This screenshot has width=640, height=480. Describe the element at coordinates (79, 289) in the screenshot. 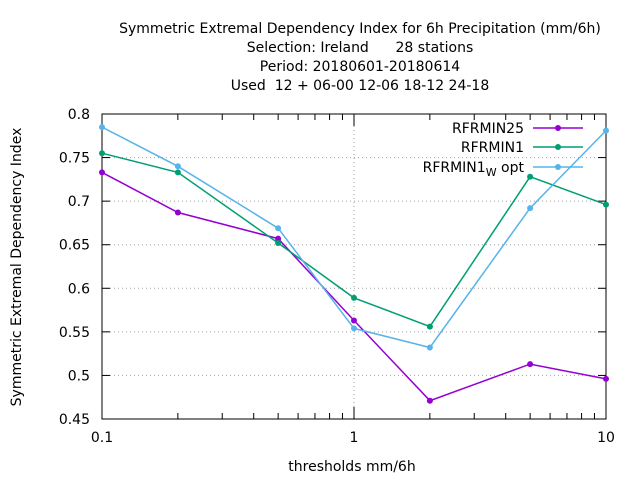

I see `y-tick-label: 0.6` at that location.